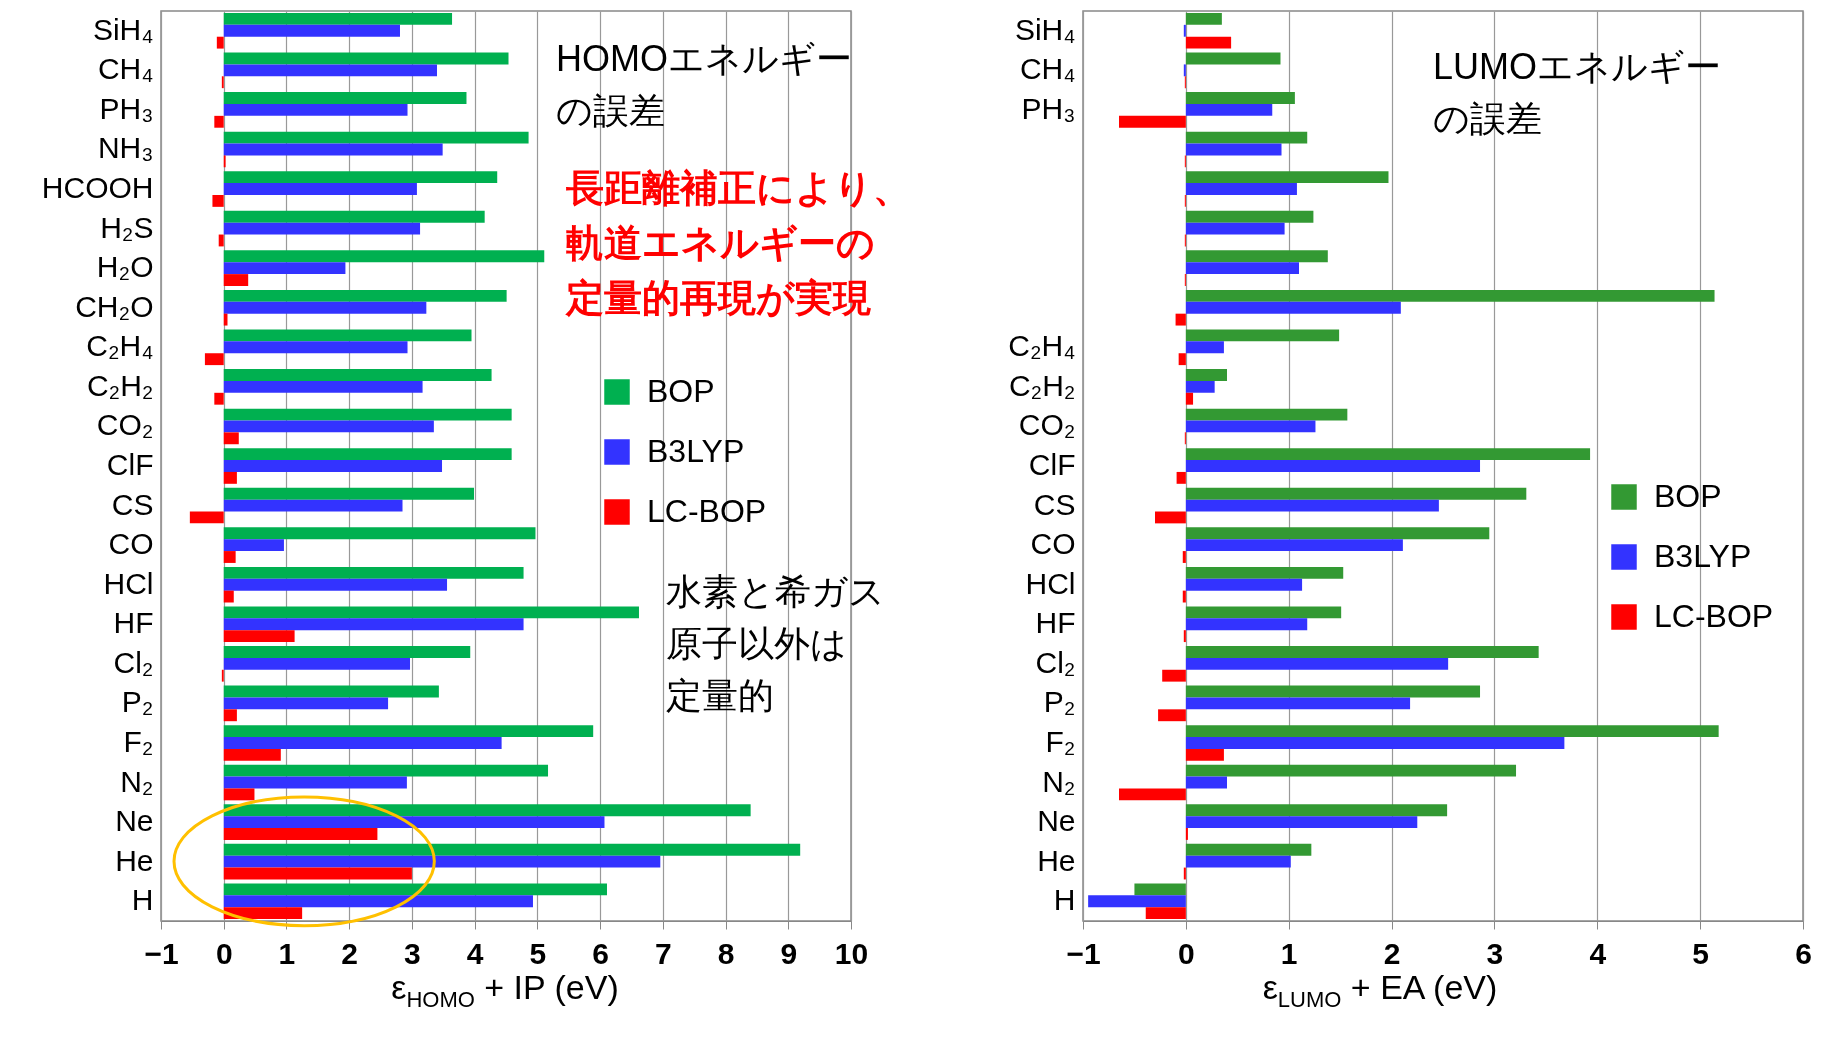 This screenshot has height=1053, width=1845. I want to click on y-tick-label: ClF, so click(130, 464).